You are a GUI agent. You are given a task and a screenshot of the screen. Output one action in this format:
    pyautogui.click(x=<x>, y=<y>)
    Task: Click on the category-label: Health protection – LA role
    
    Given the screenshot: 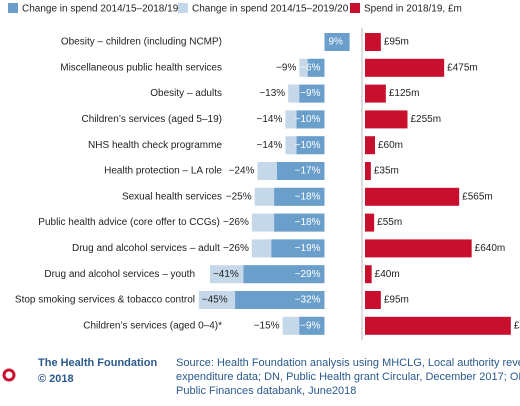 What is the action you would take?
    pyautogui.click(x=163, y=171)
    